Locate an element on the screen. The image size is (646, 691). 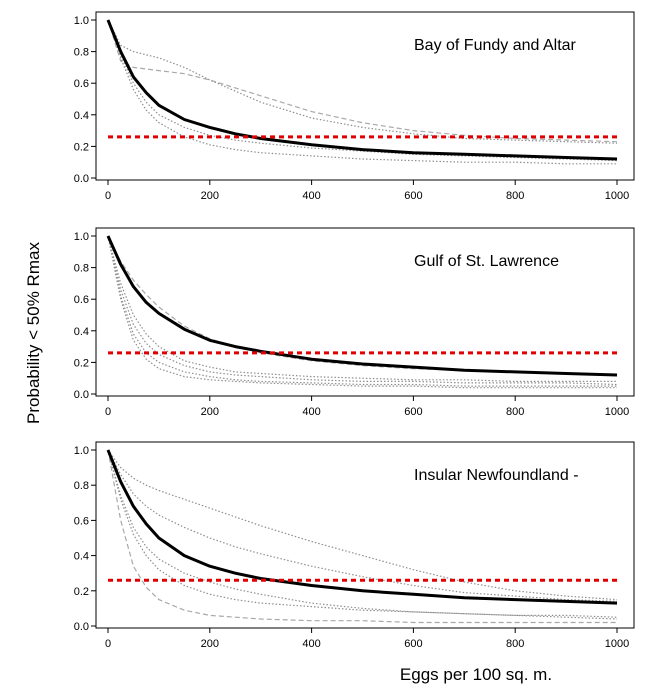
x-axis-title: Eggs per 100 sq. m. is located at coordinates (476, 674).